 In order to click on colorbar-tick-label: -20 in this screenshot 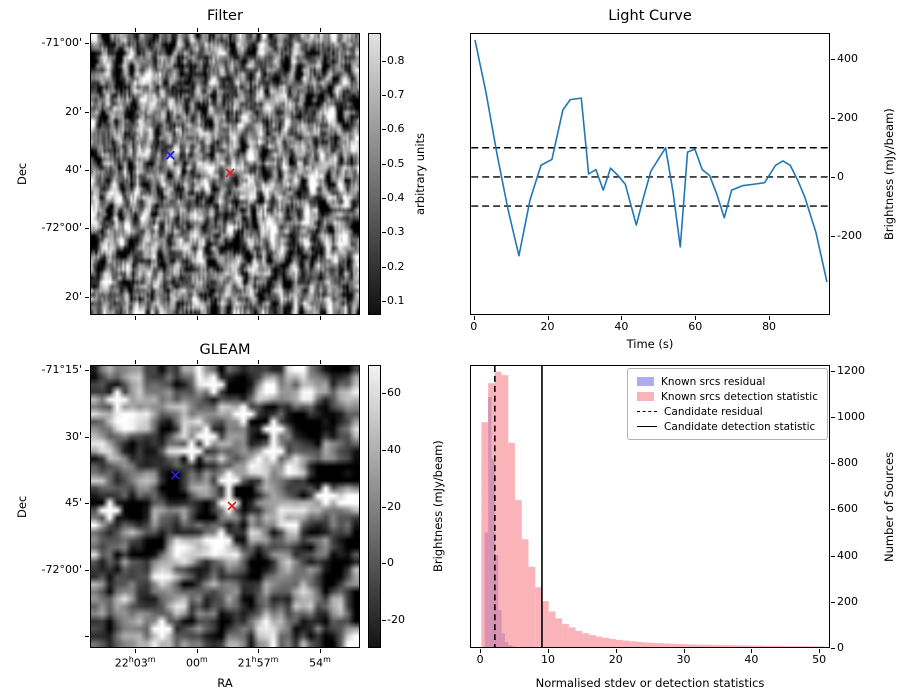, I will do `click(396, 619)`.